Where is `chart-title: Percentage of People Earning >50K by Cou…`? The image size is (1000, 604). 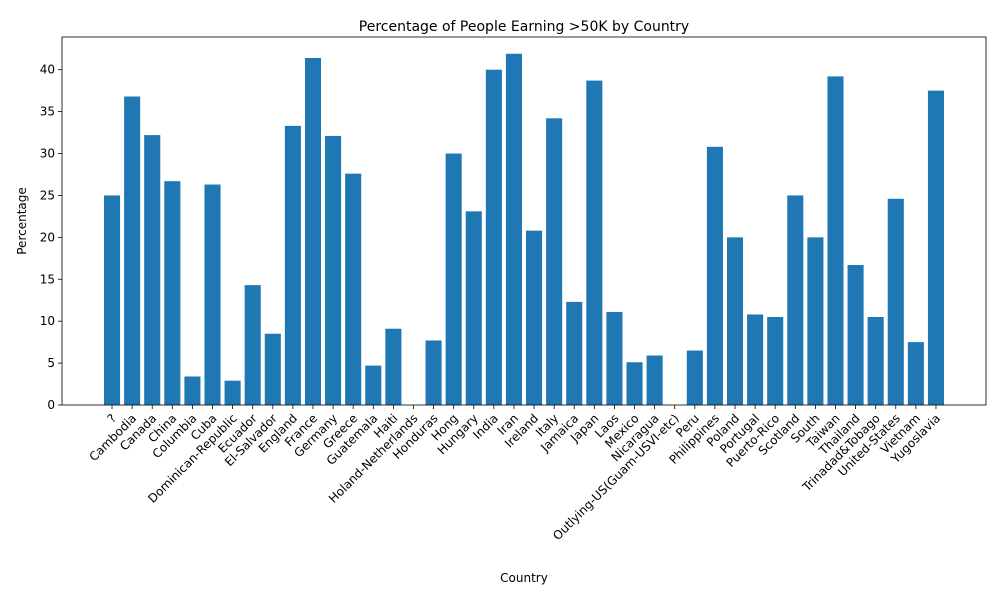 chart-title: Percentage of People Earning >50K by Cou… is located at coordinates (524, 27).